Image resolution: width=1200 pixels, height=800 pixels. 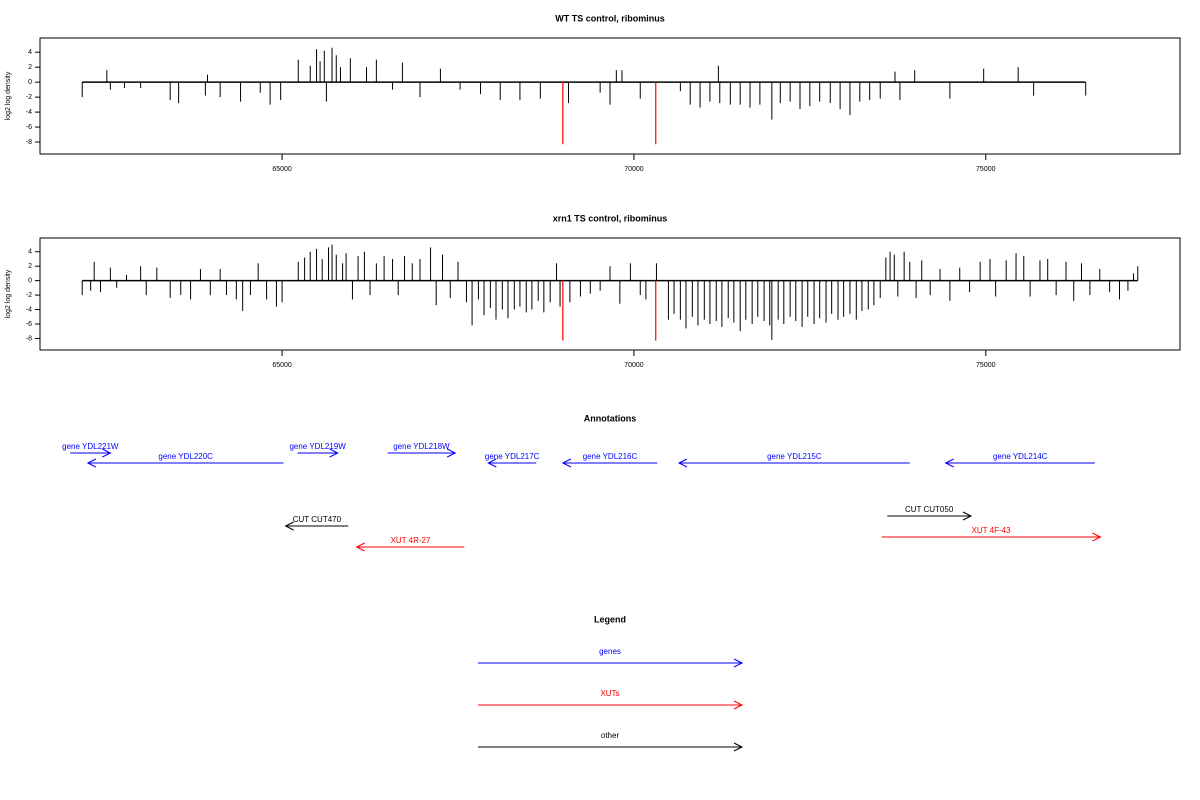 What do you see at coordinates (609, 693) in the screenshot?
I see `legend-label: XUTs` at bounding box center [609, 693].